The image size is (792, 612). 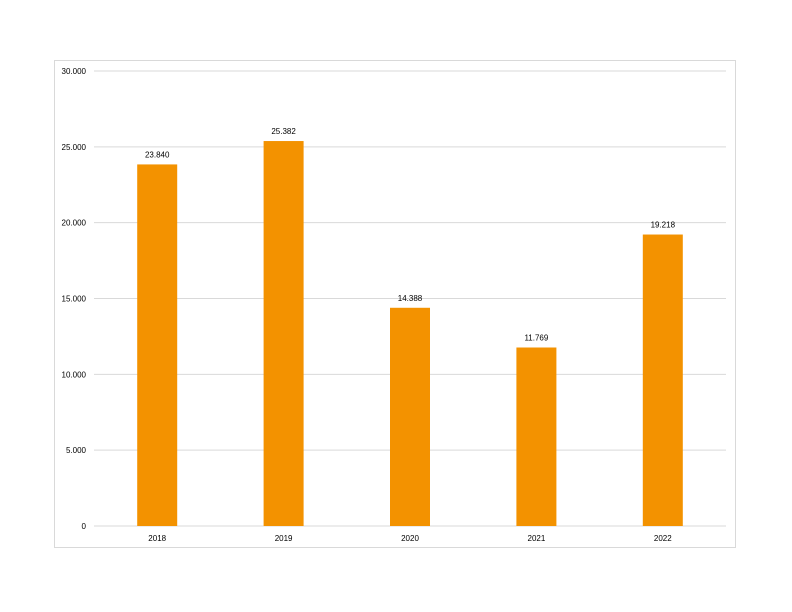 I want to click on x-tick-label: 2020, so click(x=410, y=538).